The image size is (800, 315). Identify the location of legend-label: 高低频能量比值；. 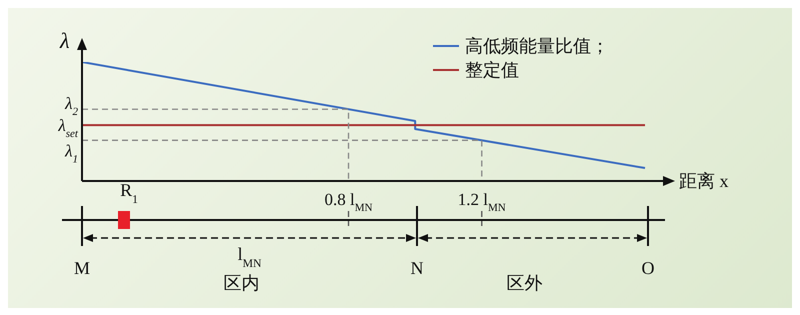
(537, 46).